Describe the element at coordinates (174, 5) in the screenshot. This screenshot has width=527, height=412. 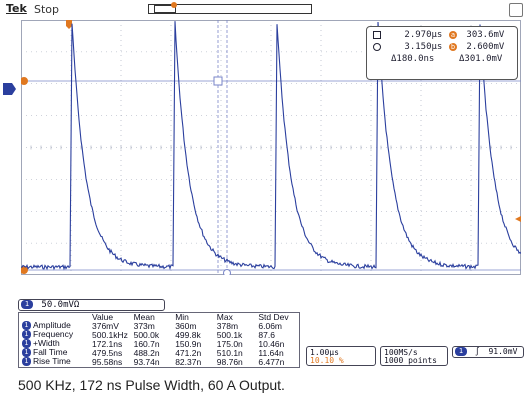
I see `trigger-position-icon` at that location.